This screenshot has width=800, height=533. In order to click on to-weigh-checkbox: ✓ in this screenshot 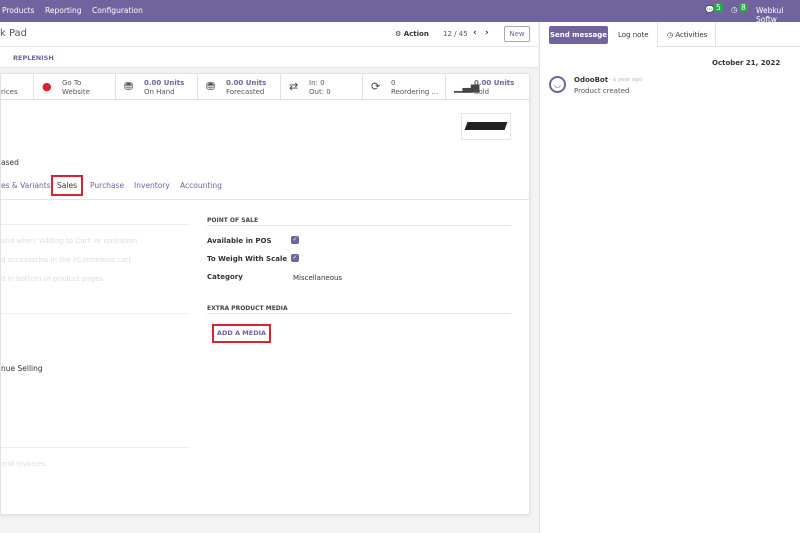, I will do `click(295, 258)`.